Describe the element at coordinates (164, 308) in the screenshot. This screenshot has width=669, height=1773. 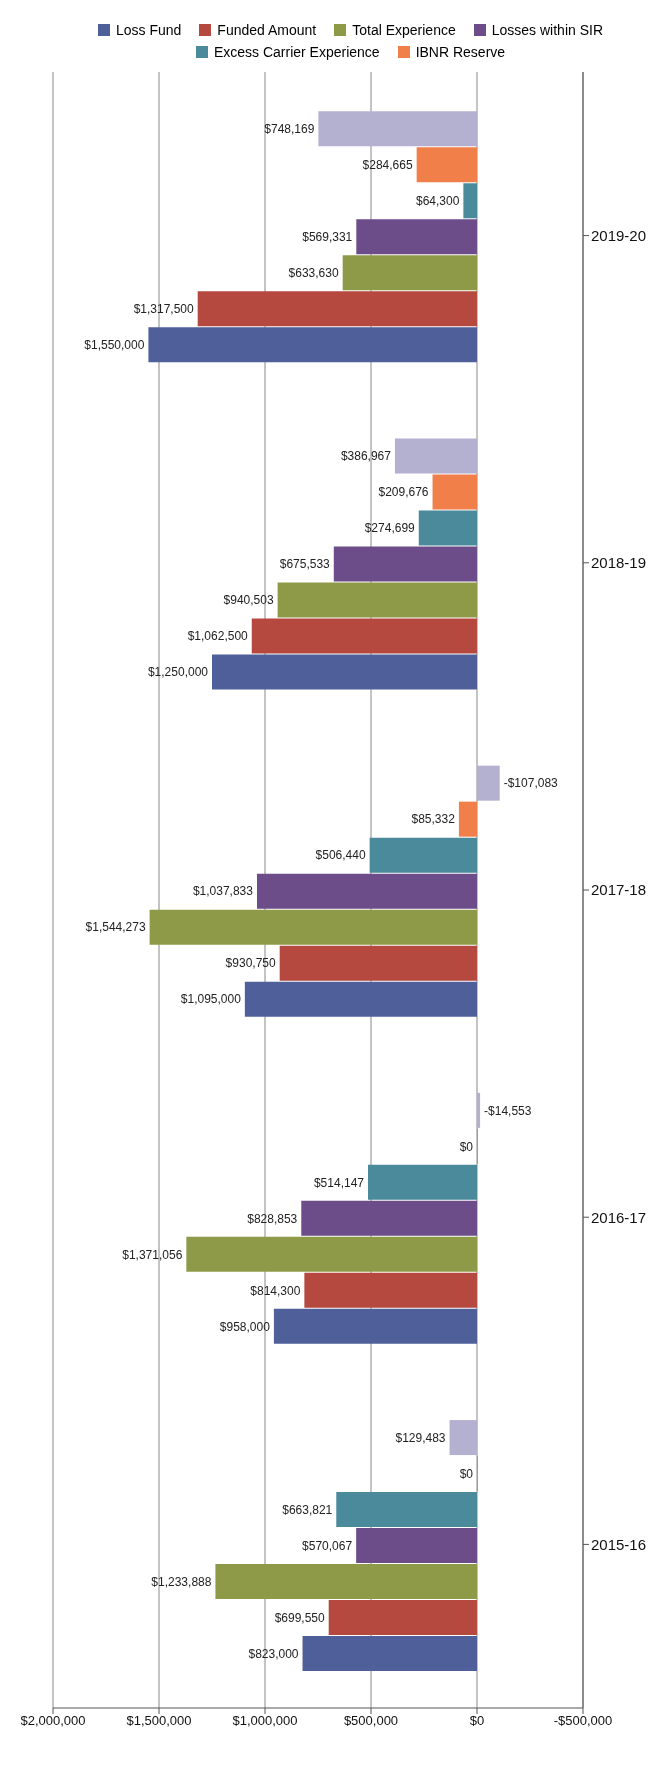
I see `data-label: $1,317,500` at that location.